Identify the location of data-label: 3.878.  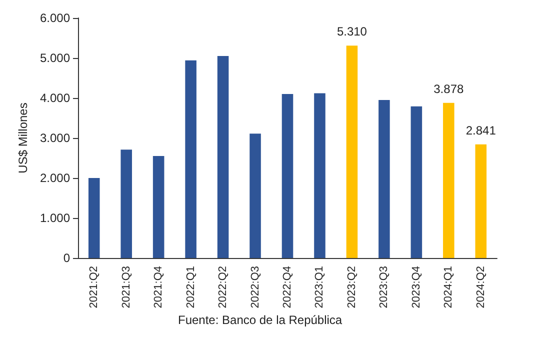
(449, 89).